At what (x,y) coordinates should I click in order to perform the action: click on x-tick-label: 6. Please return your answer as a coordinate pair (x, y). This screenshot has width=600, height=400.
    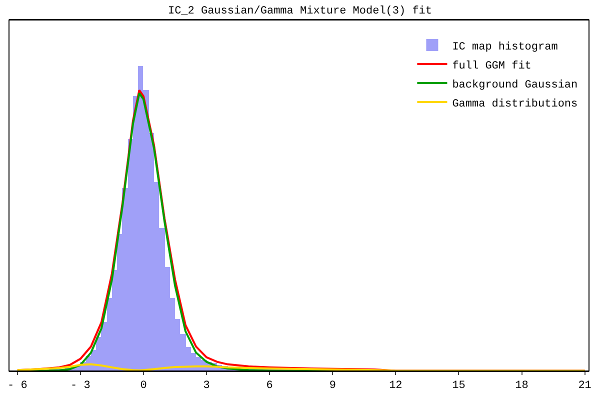
    Looking at the image, I should click on (269, 386).